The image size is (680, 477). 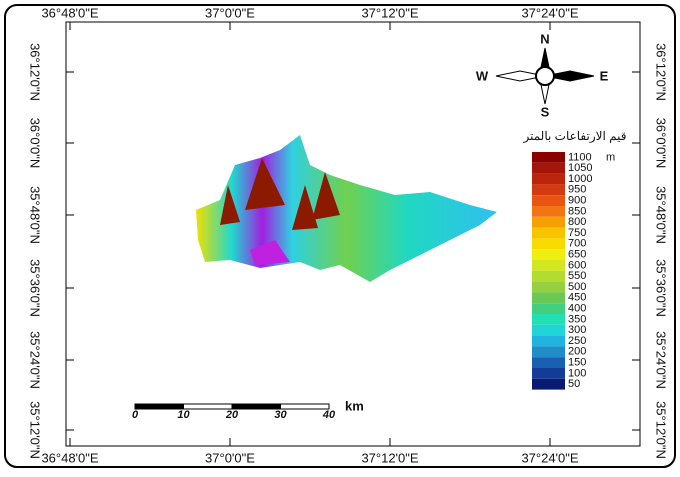 What do you see at coordinates (580, 168) in the screenshot?
I see `legend-label: 1050` at bounding box center [580, 168].